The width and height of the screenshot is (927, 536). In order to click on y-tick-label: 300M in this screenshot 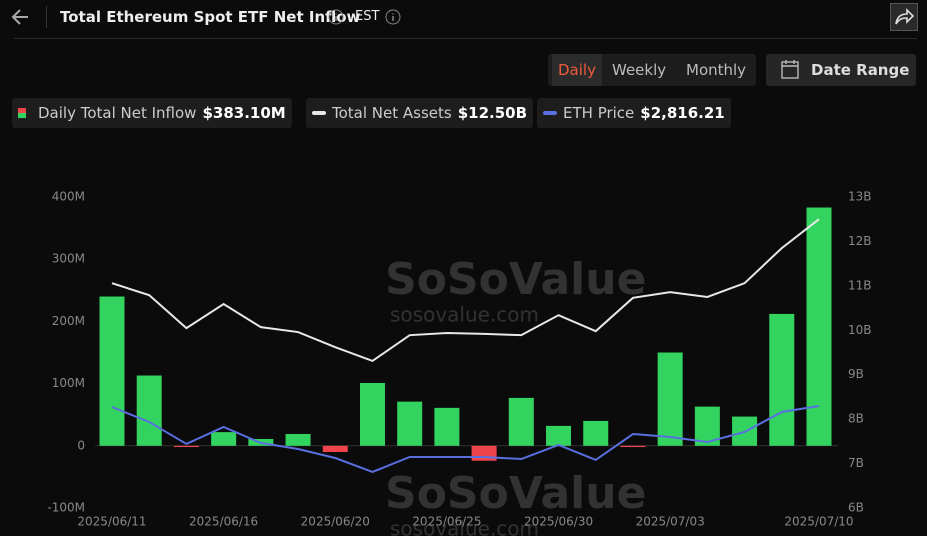, I will do `click(68, 259)`.